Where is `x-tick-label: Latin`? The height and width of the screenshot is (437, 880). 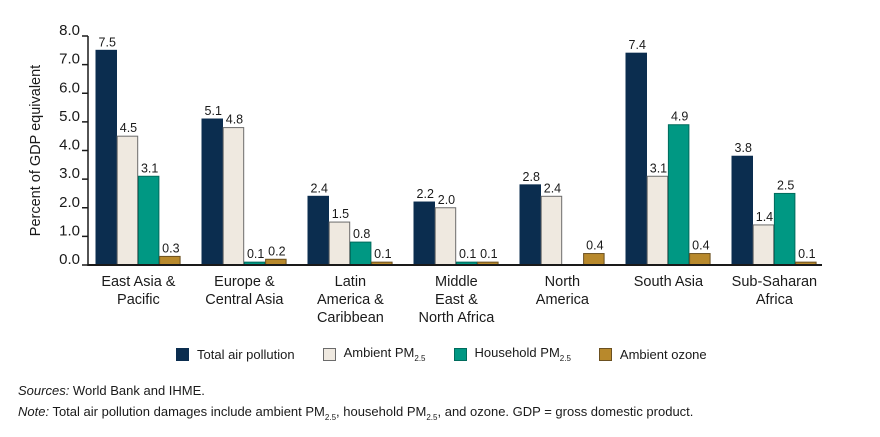
x-tick-label: Latin is located at coordinates (350, 282).